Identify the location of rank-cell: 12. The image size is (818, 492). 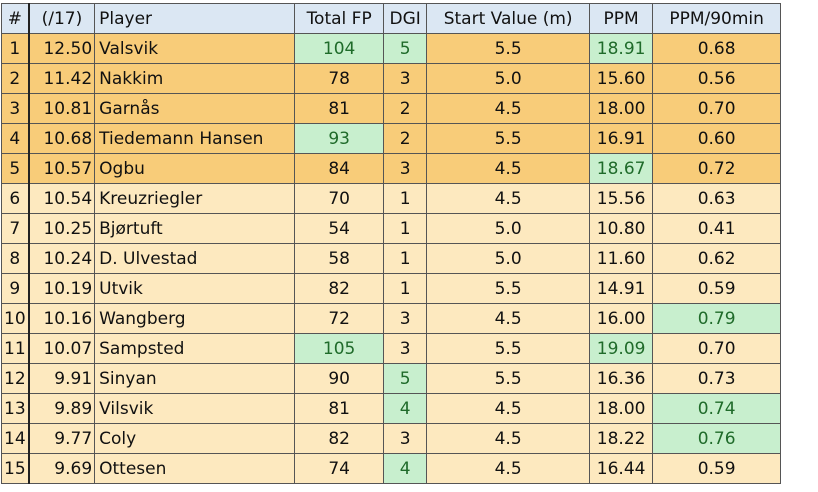
(15, 378).